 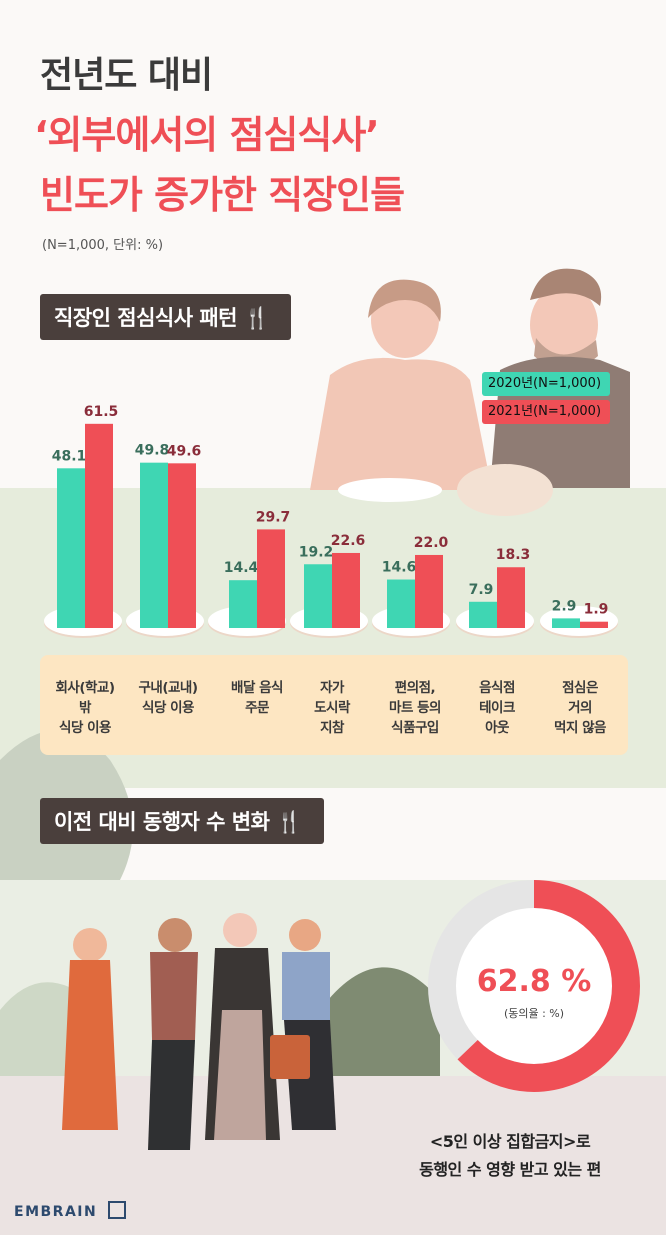 What do you see at coordinates (431, 543) in the screenshot?
I see `bar-value-label: 22.0` at bounding box center [431, 543].